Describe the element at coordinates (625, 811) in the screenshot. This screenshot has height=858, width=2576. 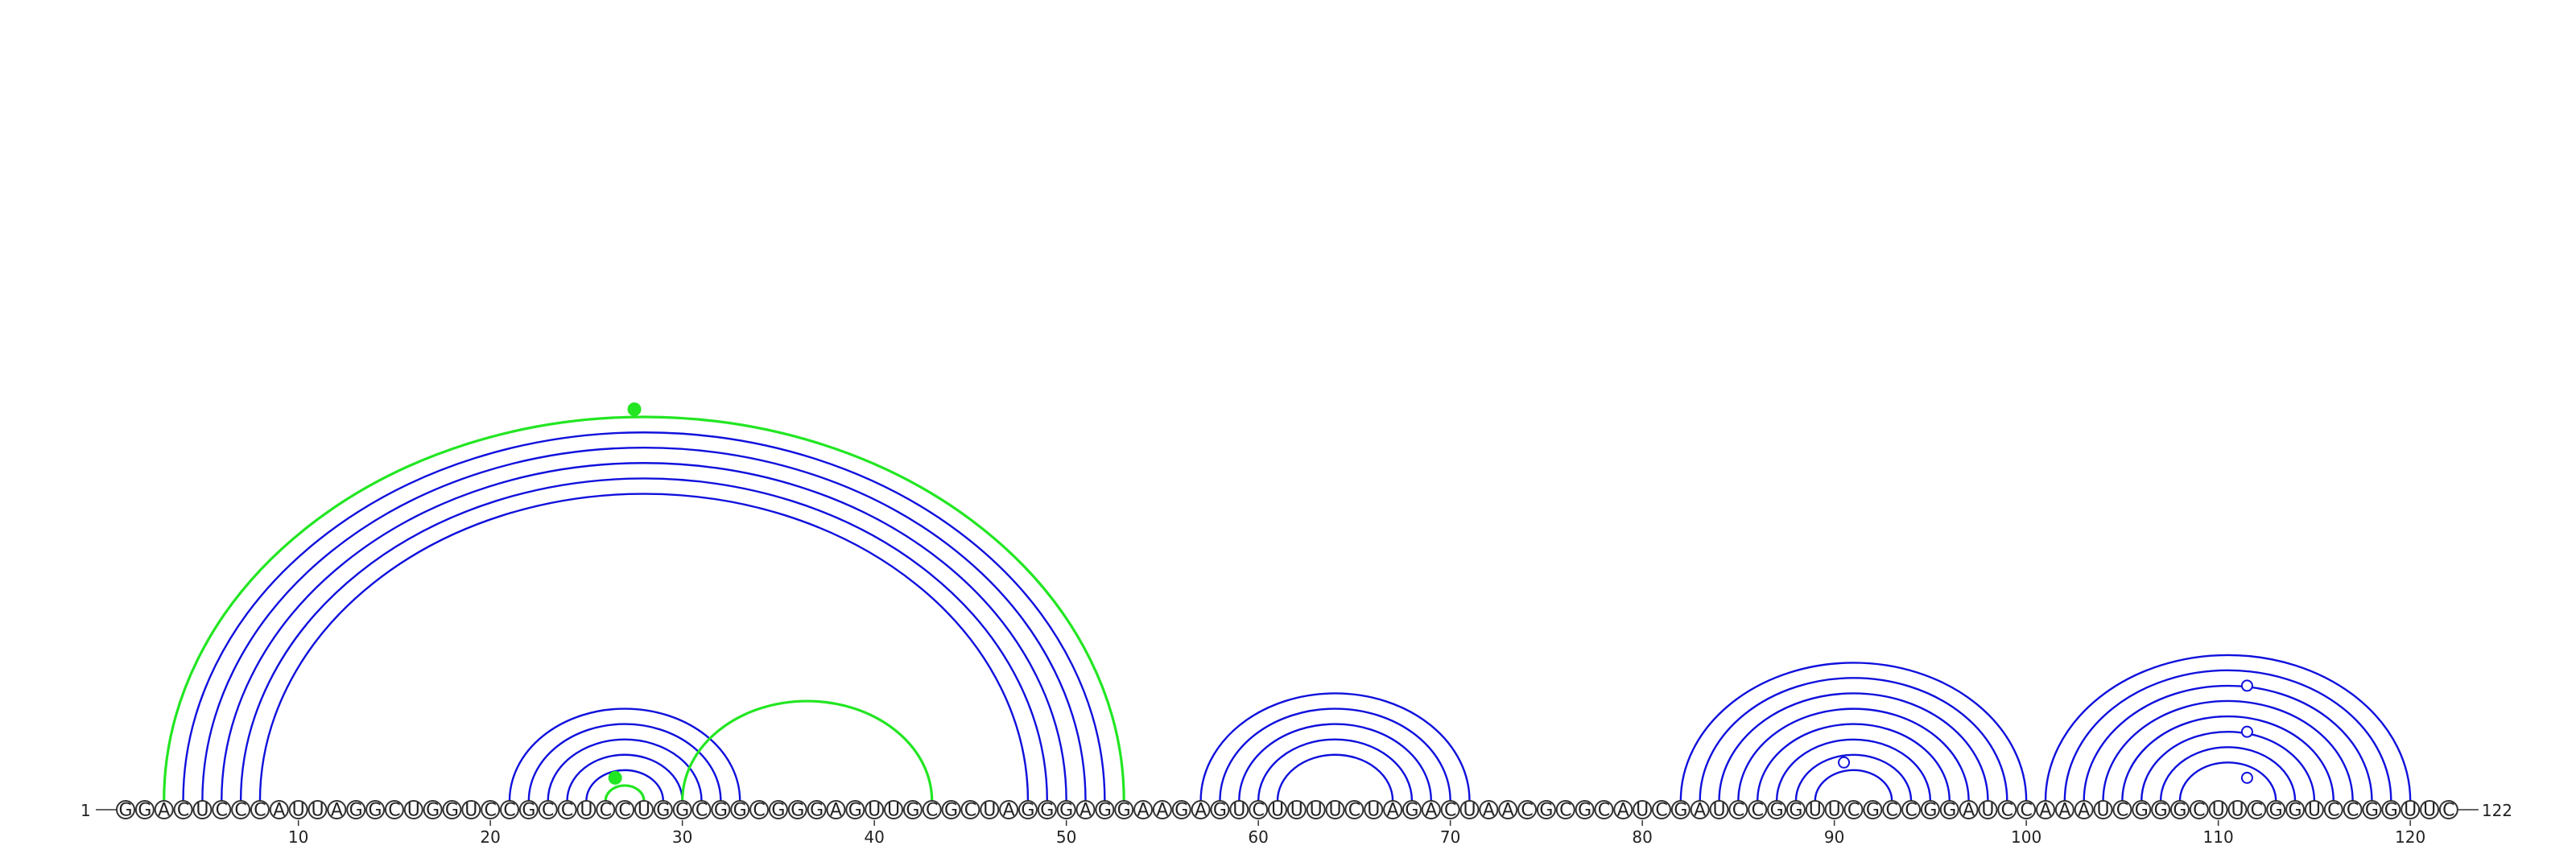
I see `nucleotide-27: C` at that location.